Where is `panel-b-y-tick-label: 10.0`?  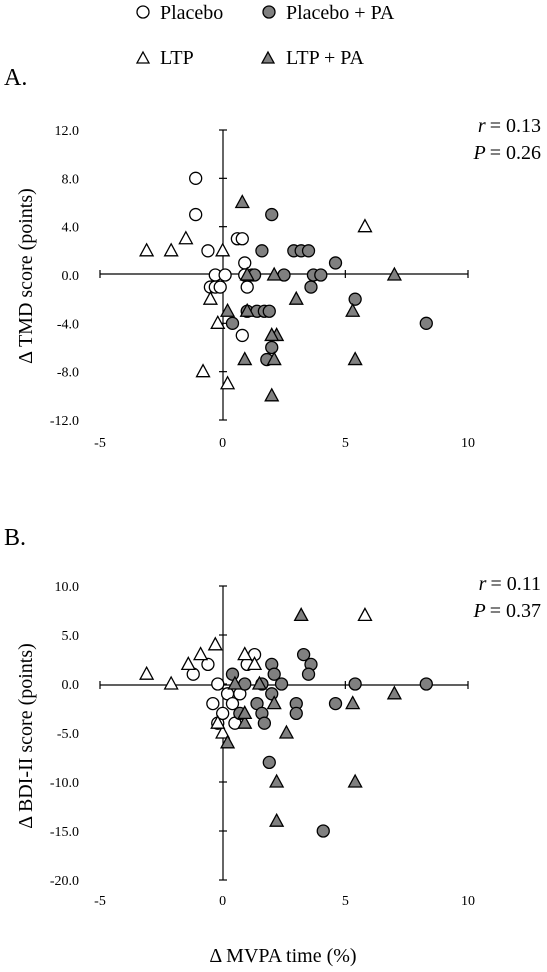
panel-b-y-tick-label: 10.0 is located at coordinates (67, 587).